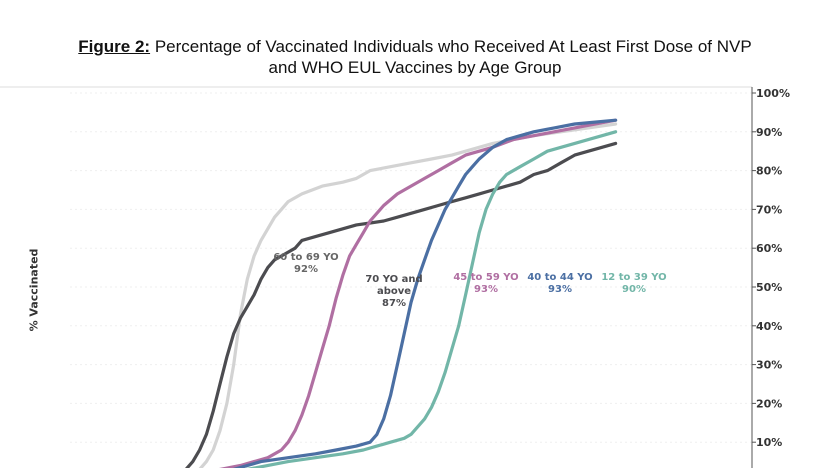  What do you see at coordinates (305, 257) in the screenshot?
I see `annotation-label: 60 to 69 YO` at bounding box center [305, 257].